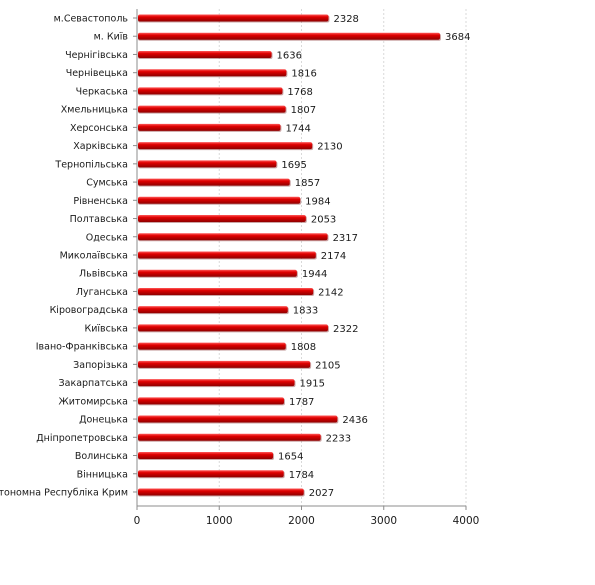 This screenshot has height=585, width=595. Describe the element at coordinates (107, 237) in the screenshot. I see `category-label: Одеська` at that location.